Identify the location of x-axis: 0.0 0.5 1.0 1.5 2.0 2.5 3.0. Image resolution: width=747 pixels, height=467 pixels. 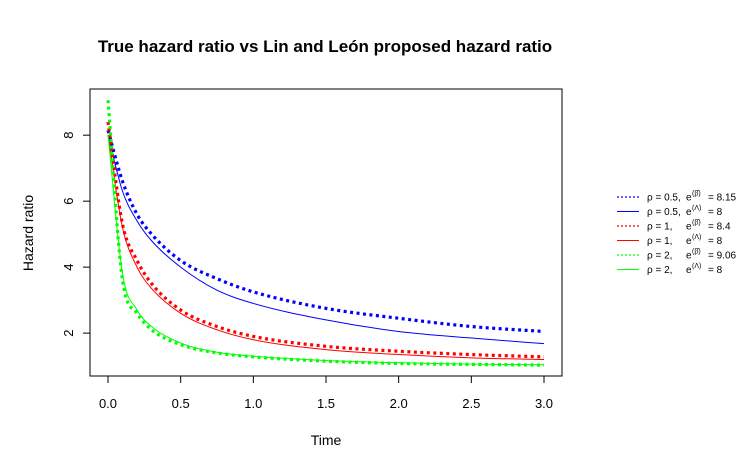
(326, 393).